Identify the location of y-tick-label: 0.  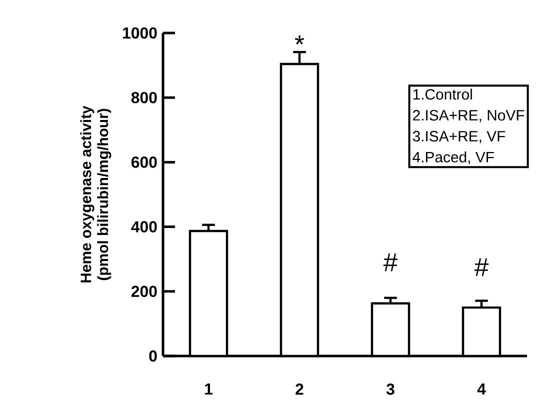
(153, 356).